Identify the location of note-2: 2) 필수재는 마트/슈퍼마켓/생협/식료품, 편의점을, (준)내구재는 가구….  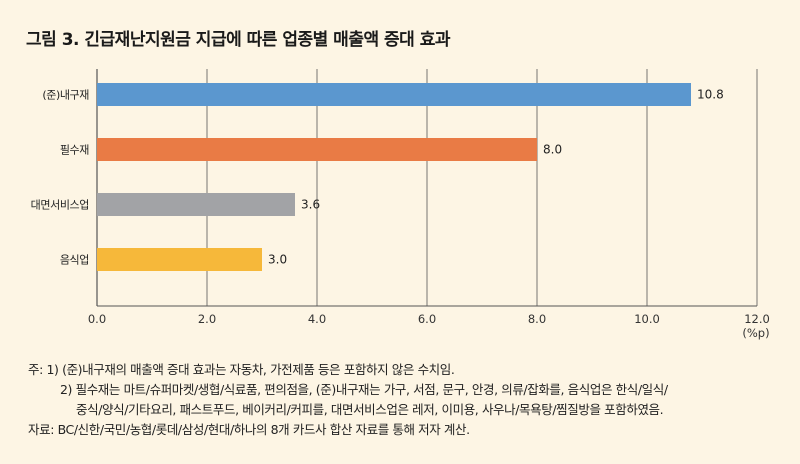
(364, 389).